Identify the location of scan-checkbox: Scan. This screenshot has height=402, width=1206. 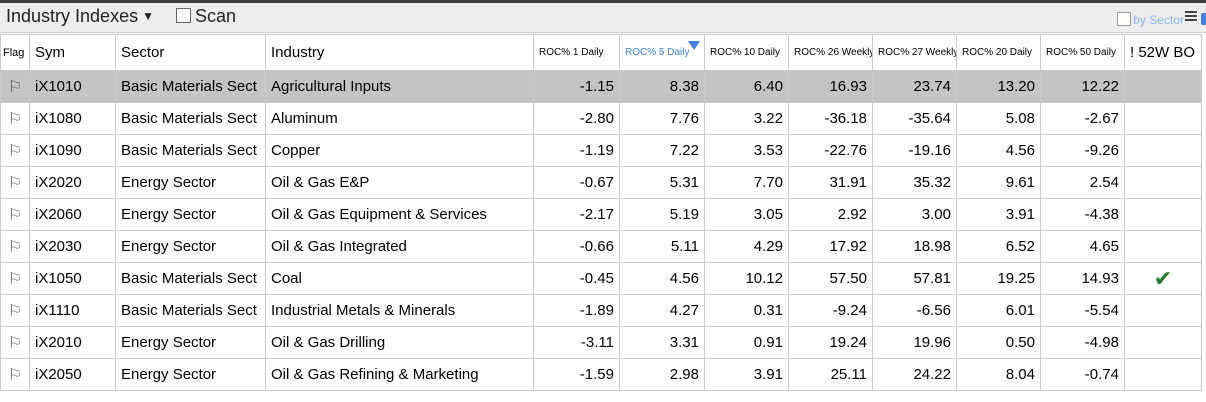
(206, 16).